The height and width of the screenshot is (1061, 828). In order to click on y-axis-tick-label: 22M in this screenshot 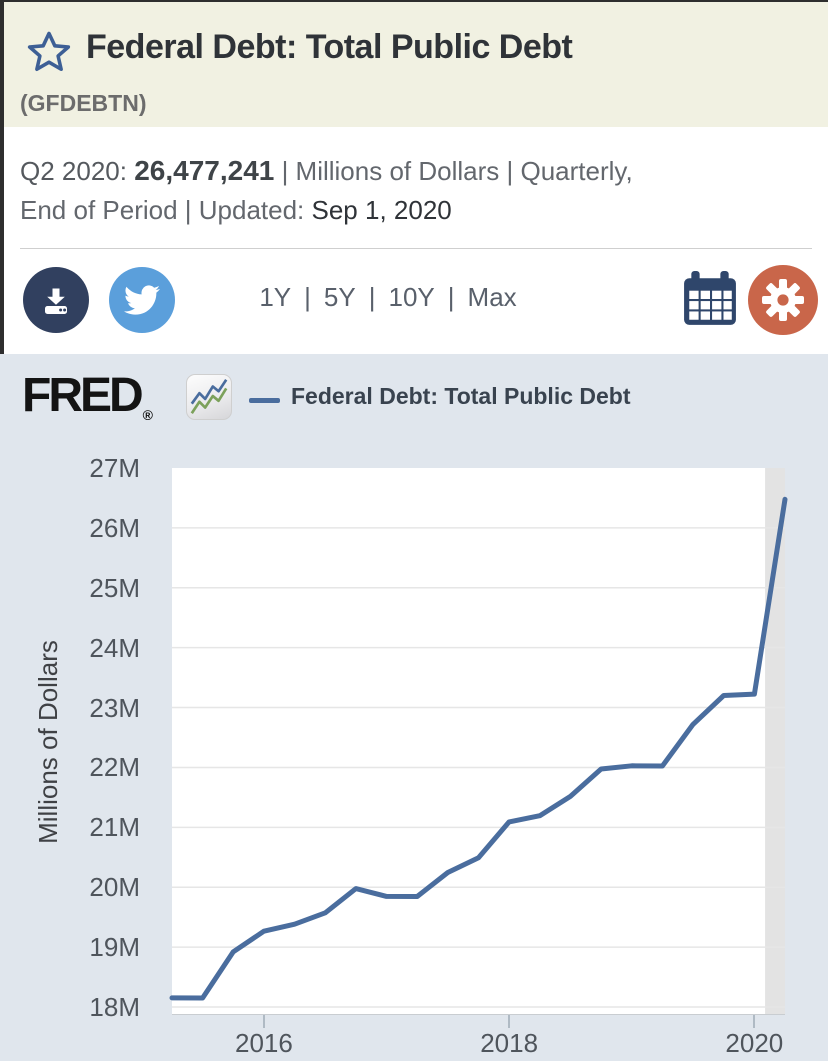, I will do `click(114, 767)`.